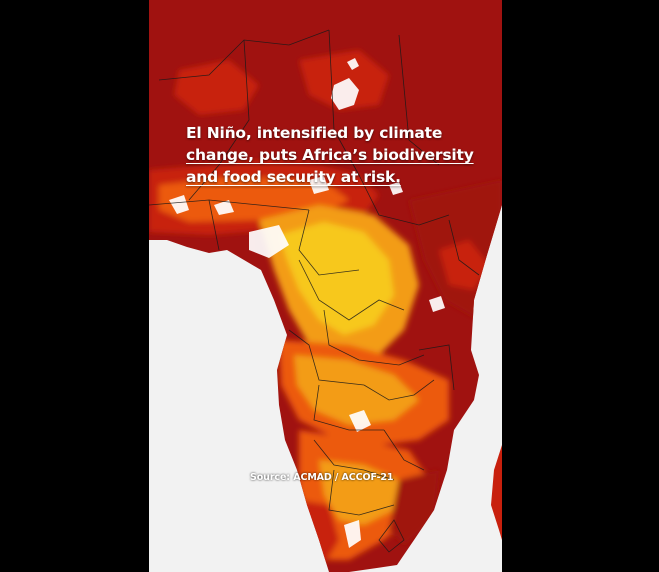 The image size is (659, 572). I want to click on madagascar, so click(496, 492).